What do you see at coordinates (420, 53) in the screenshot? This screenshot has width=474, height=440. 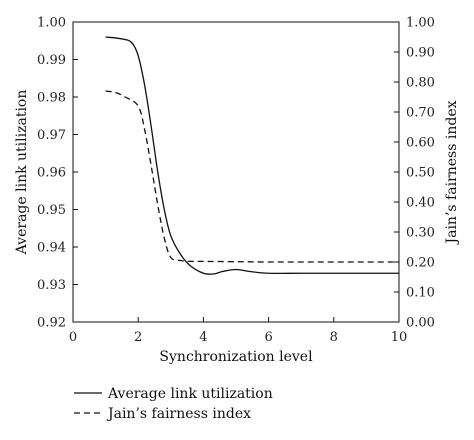 I see `right-y-tick-label: 0.90` at bounding box center [420, 53].